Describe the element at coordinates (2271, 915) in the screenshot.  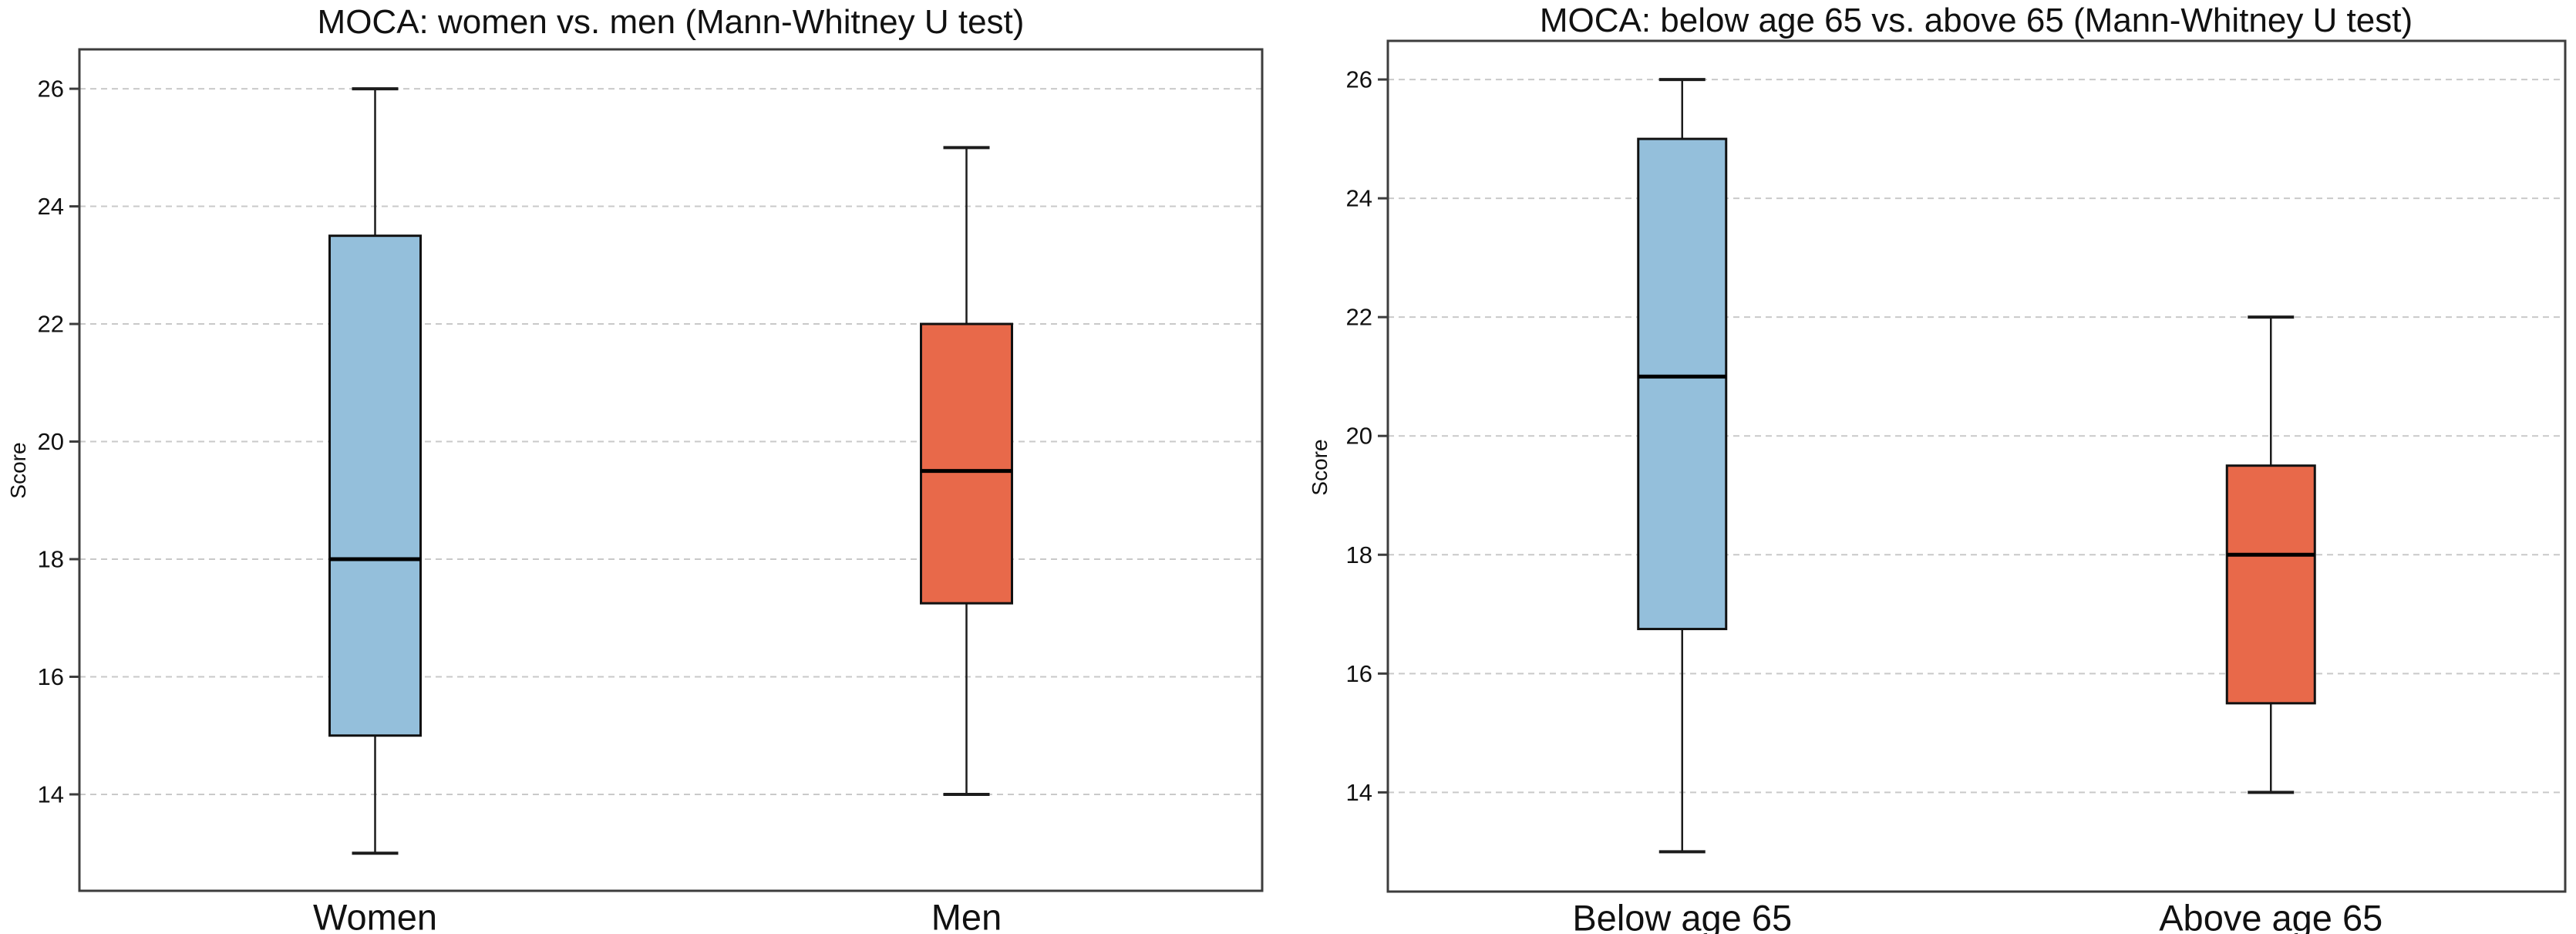
I see `x-category-label-above-age-65: Above age 65` at that location.